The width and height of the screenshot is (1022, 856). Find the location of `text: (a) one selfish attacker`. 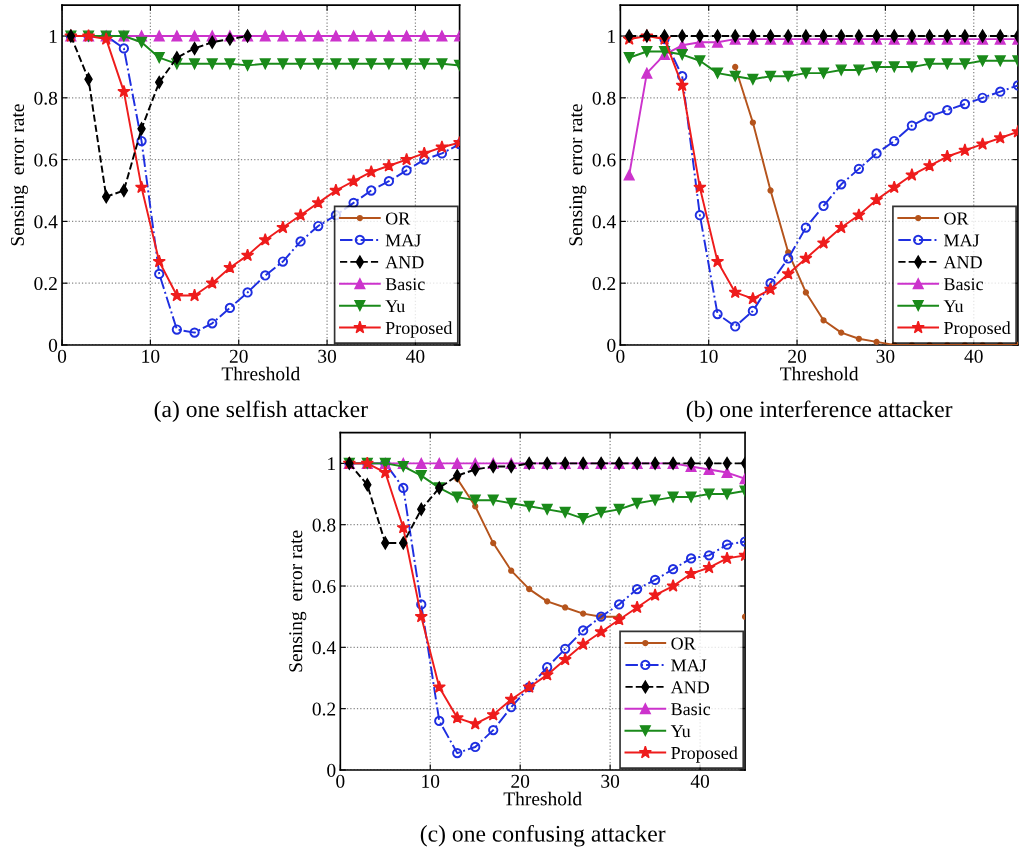

text: (a) one selfish attacker is located at coordinates (261, 411).